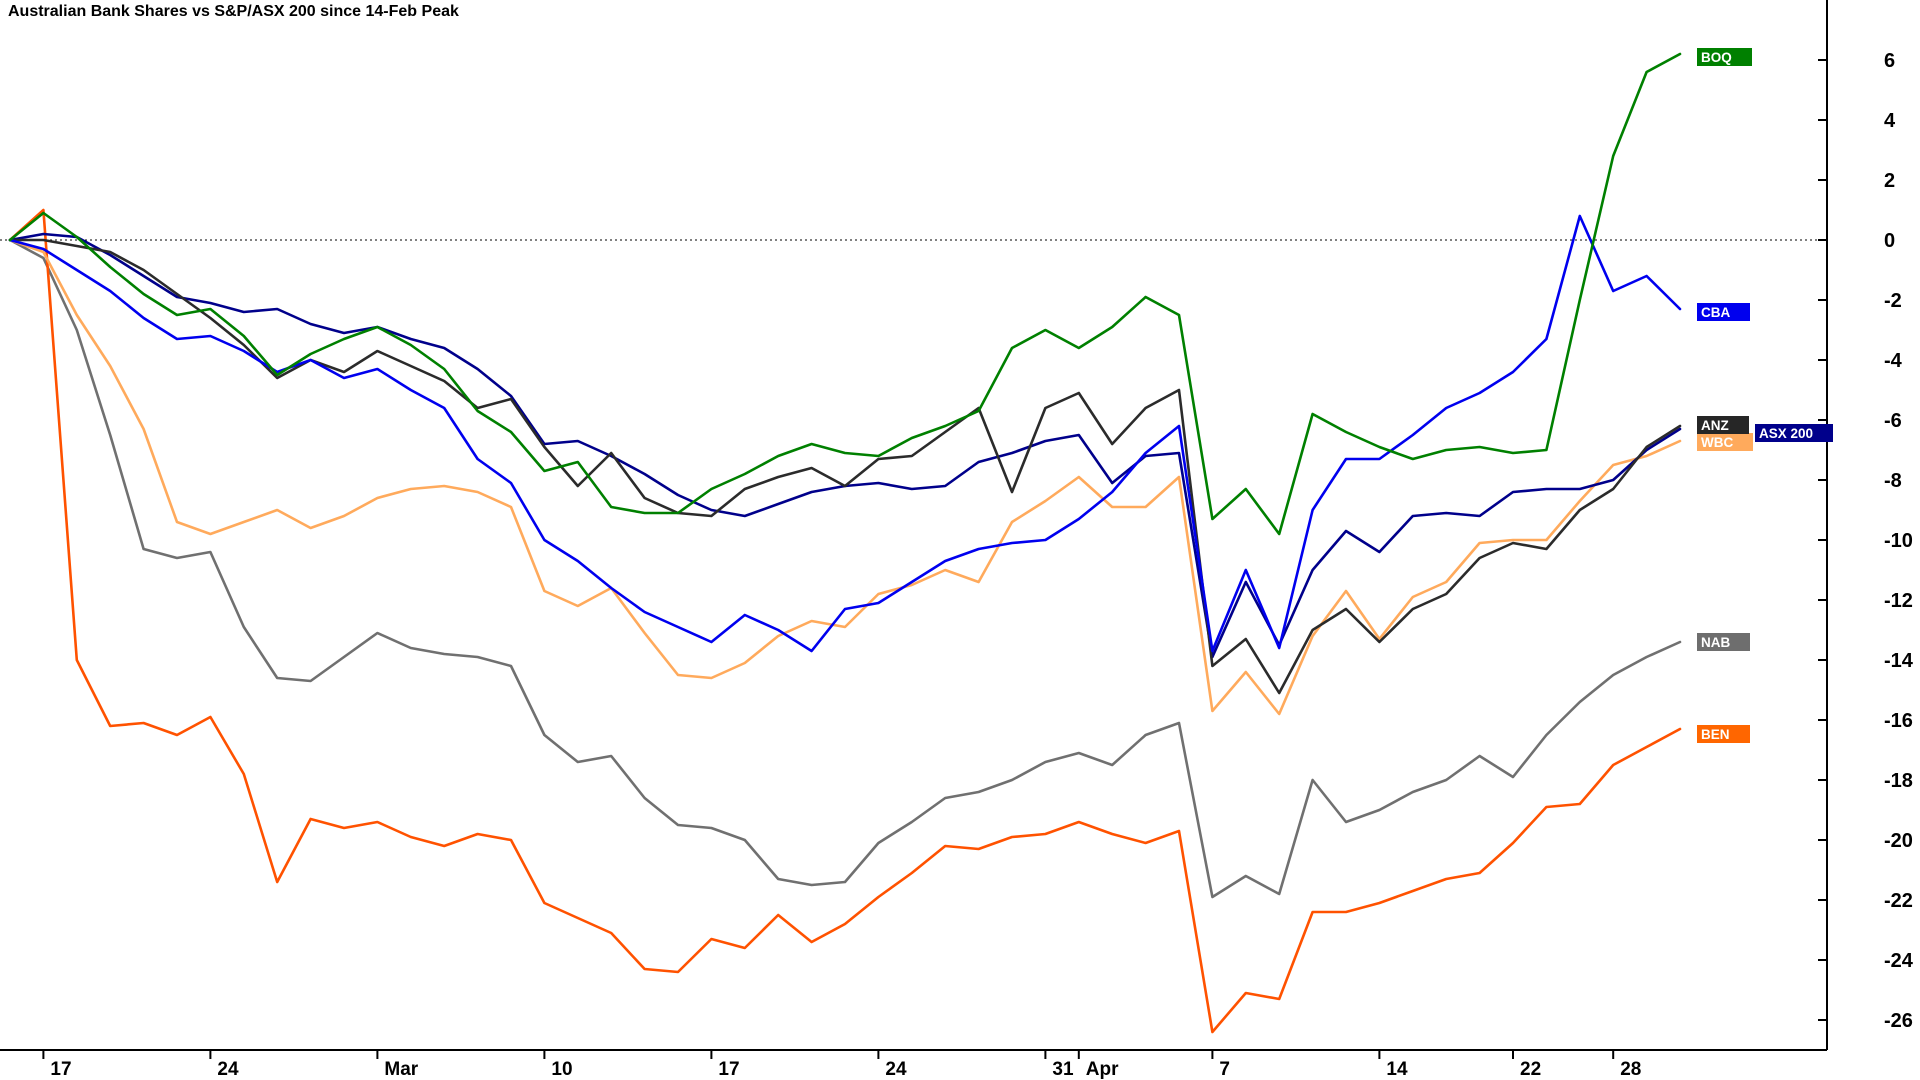  I want to click on series-label-text-wbc: WBC, so click(1717, 442).